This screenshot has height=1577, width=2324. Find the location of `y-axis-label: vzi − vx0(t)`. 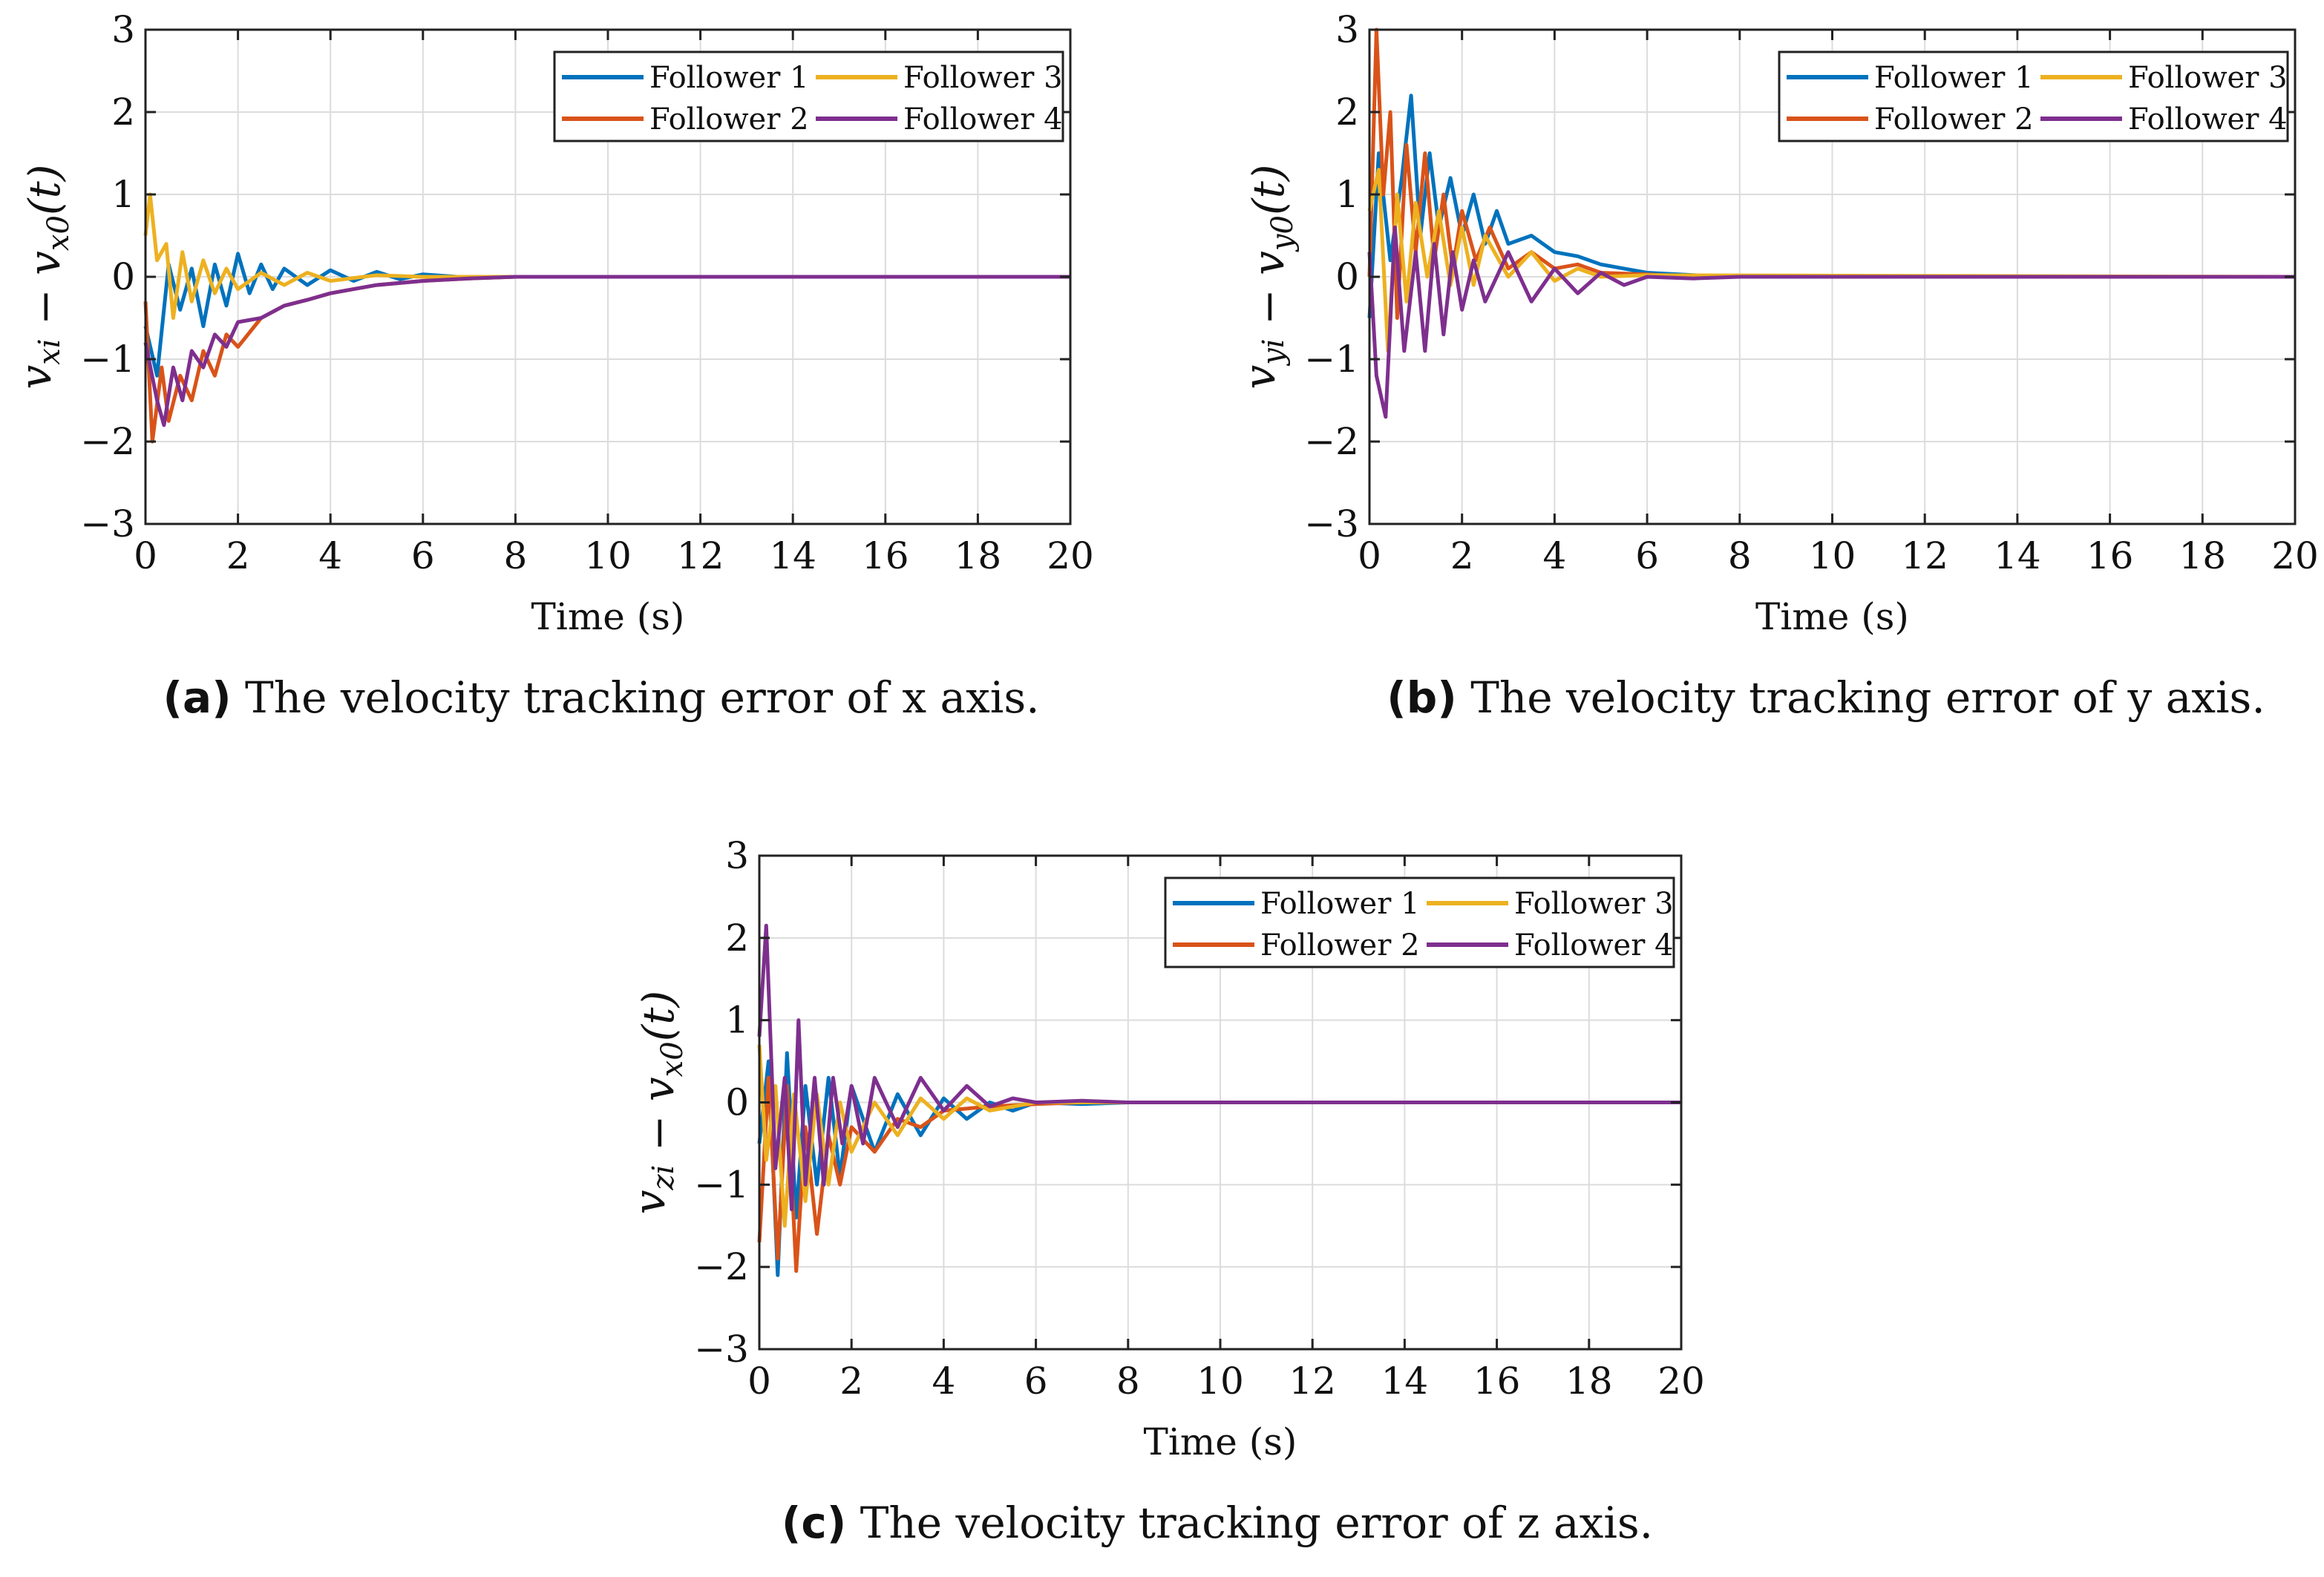

y-axis-label: vzi − vx0(t) is located at coordinates (657, 1103).